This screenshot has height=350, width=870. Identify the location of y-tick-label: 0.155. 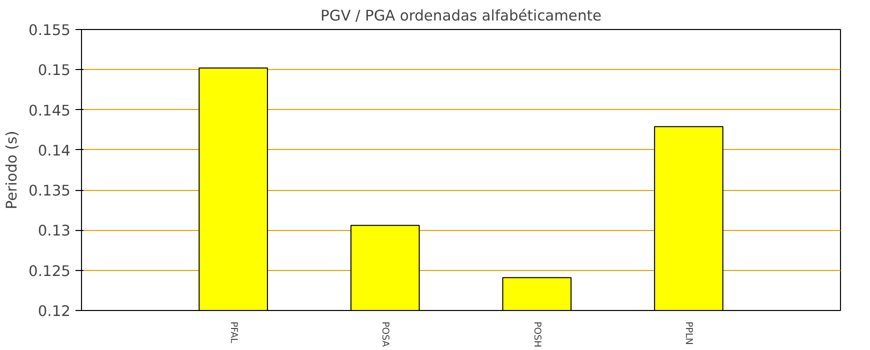
(49, 30).